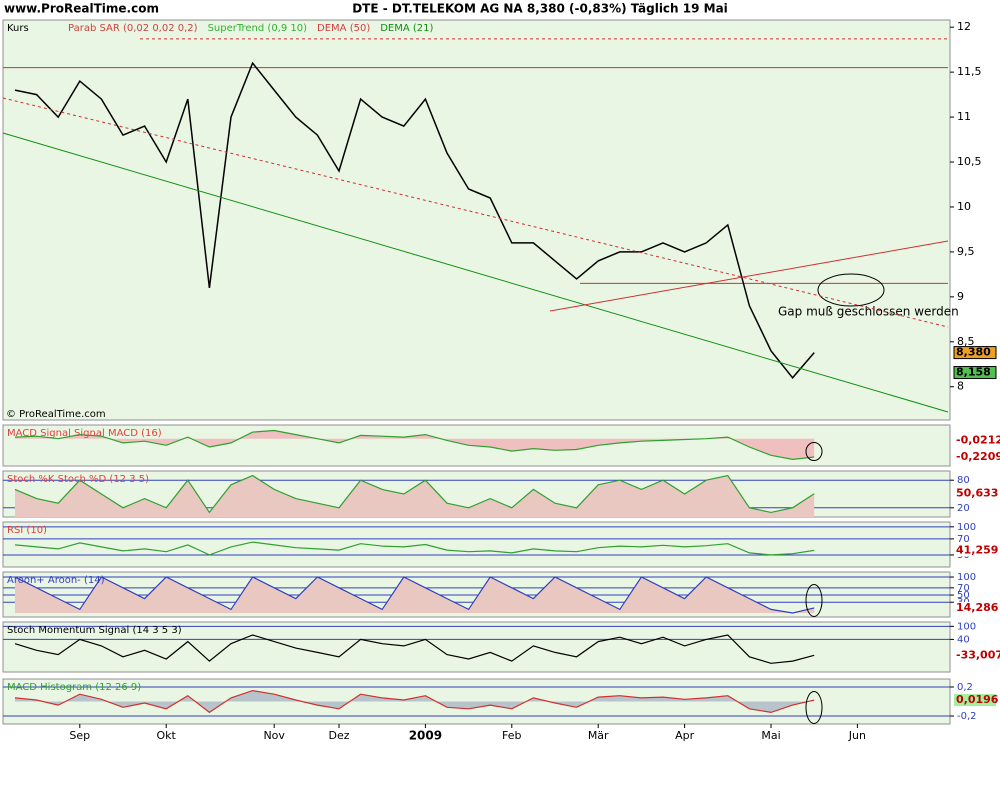 This screenshot has width=1000, height=800. What do you see at coordinates (964, 206) in the screenshot?
I see `y-tick-label: 10` at bounding box center [964, 206].